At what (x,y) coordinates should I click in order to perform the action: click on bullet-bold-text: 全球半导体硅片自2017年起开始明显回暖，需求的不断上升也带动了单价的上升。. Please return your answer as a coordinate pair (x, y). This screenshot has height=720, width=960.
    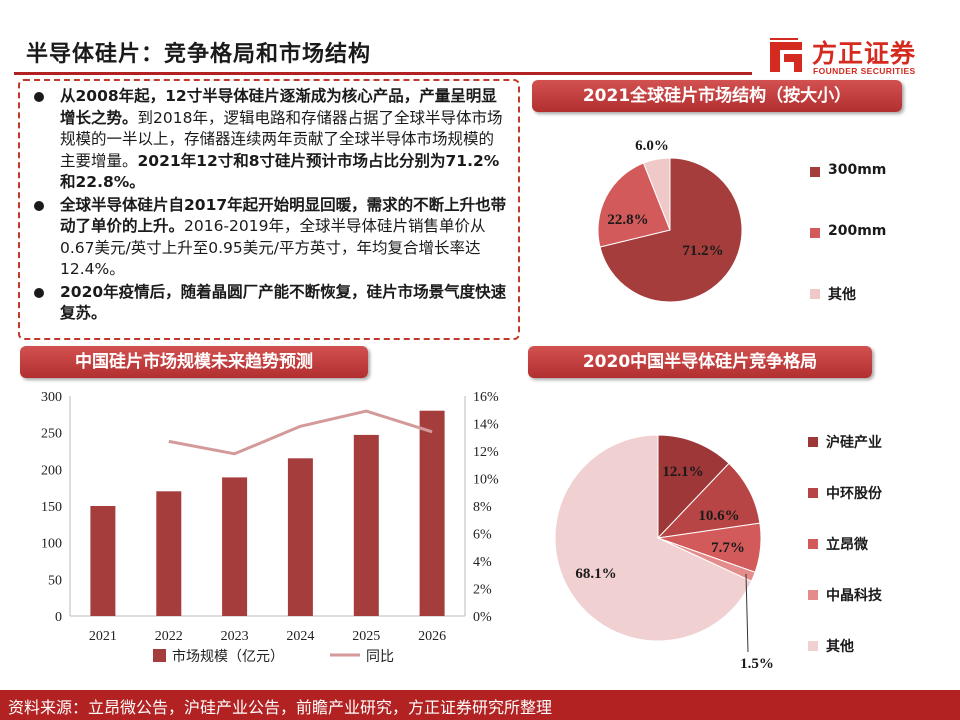
    Looking at the image, I should click on (283, 215).